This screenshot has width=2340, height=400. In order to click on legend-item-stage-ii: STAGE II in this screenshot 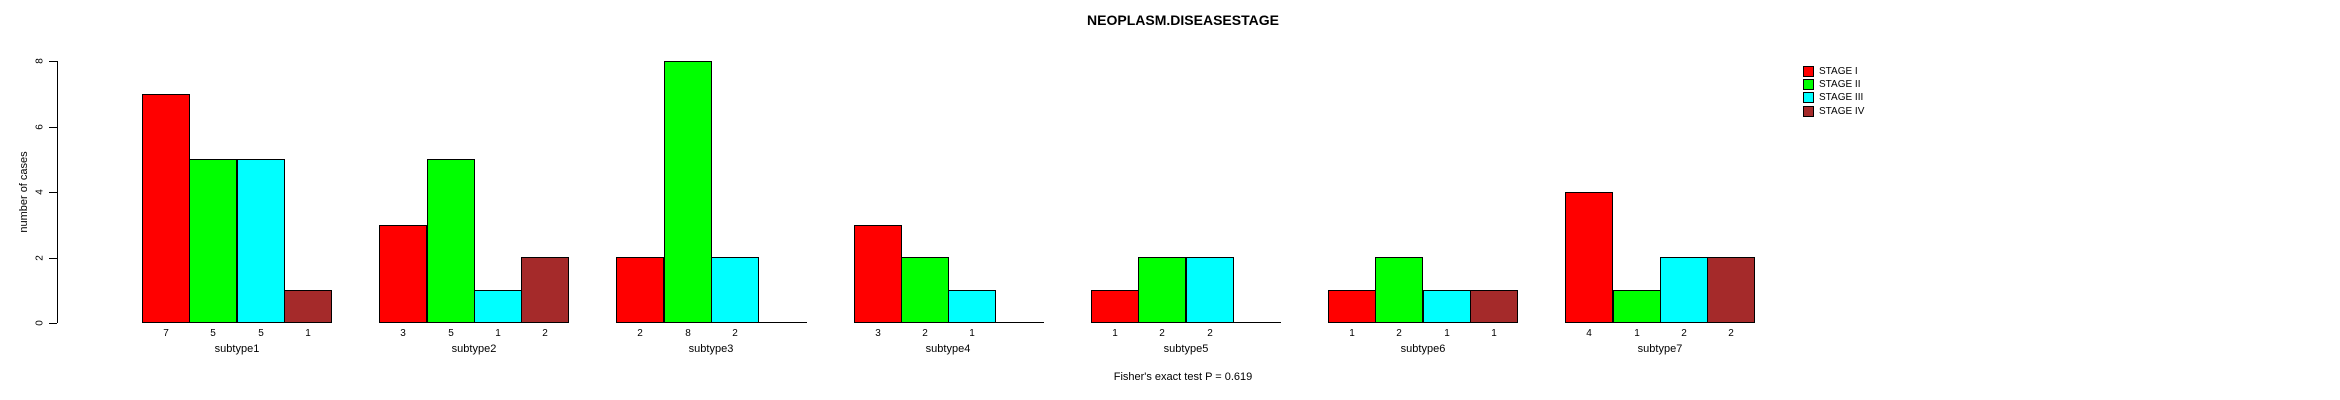, I will do `click(1832, 84)`.